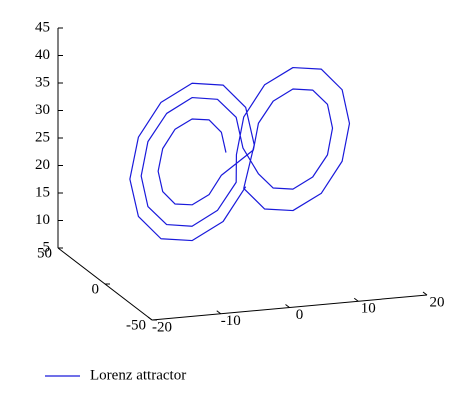 The height and width of the screenshot is (403, 474). I want to click on y-tick-label: 0, so click(96, 289).